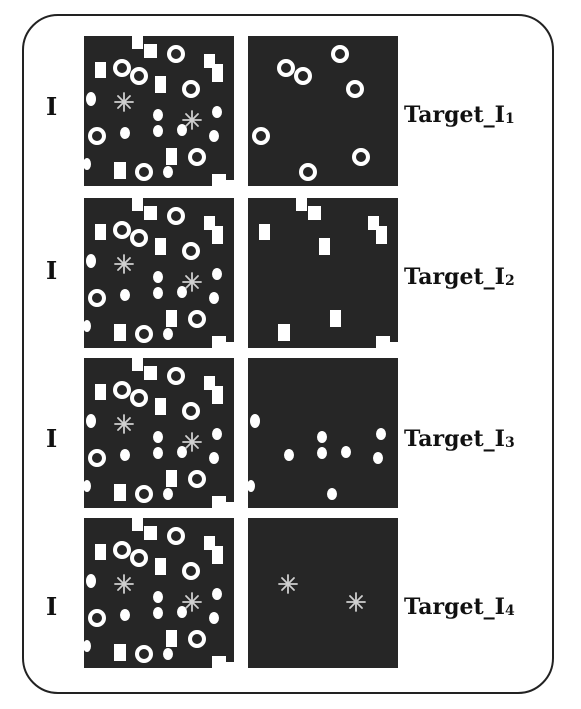  Describe the element at coordinates (52, 606) in the screenshot. I see `row-4-input-label: I` at that location.